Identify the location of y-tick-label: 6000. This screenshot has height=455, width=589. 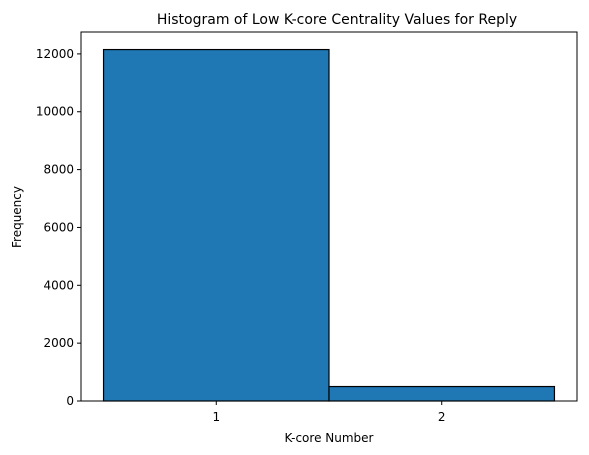
(58, 227).